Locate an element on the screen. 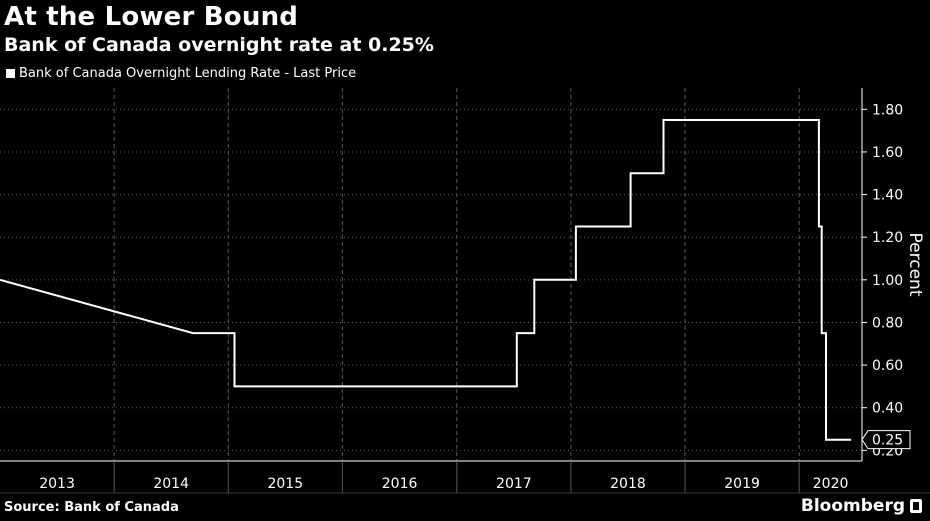 Image resolution: width=930 pixels, height=521 pixels. x-tick-label: 2018 is located at coordinates (628, 484).